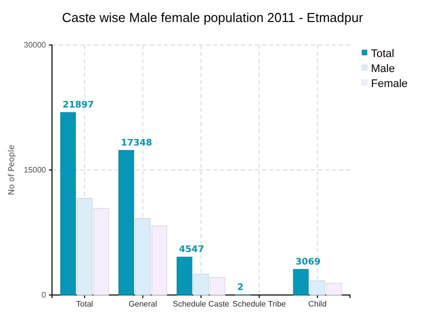 The width and height of the screenshot is (425, 323). What do you see at coordinates (35, 170) in the screenshot?
I see `y-tick-label: 15000` at bounding box center [35, 170].